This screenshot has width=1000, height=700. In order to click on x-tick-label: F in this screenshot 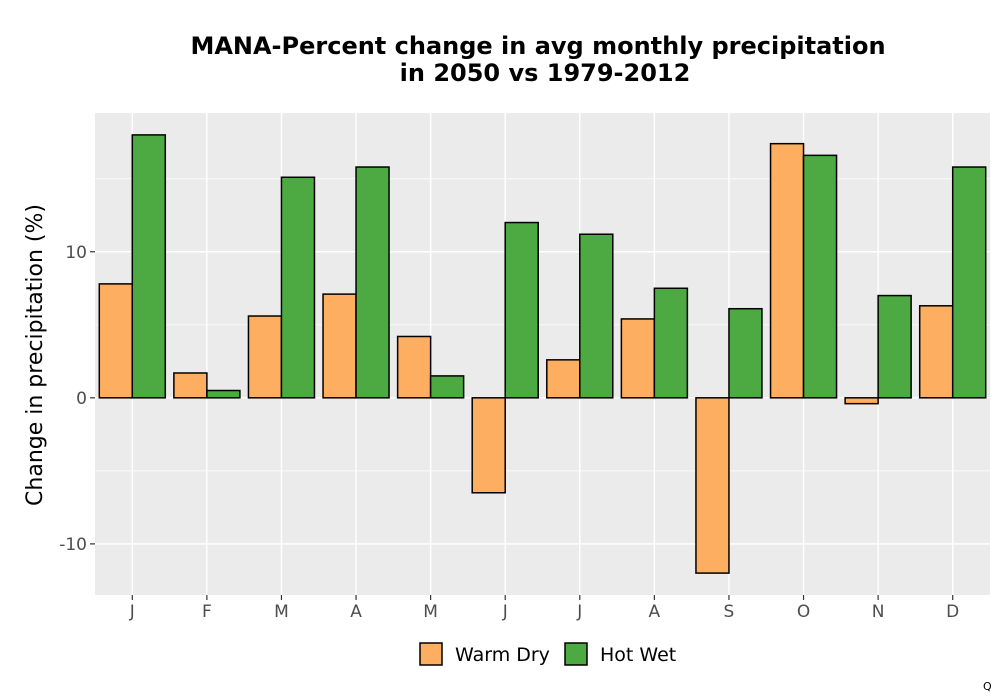, I will do `click(207, 612)`.